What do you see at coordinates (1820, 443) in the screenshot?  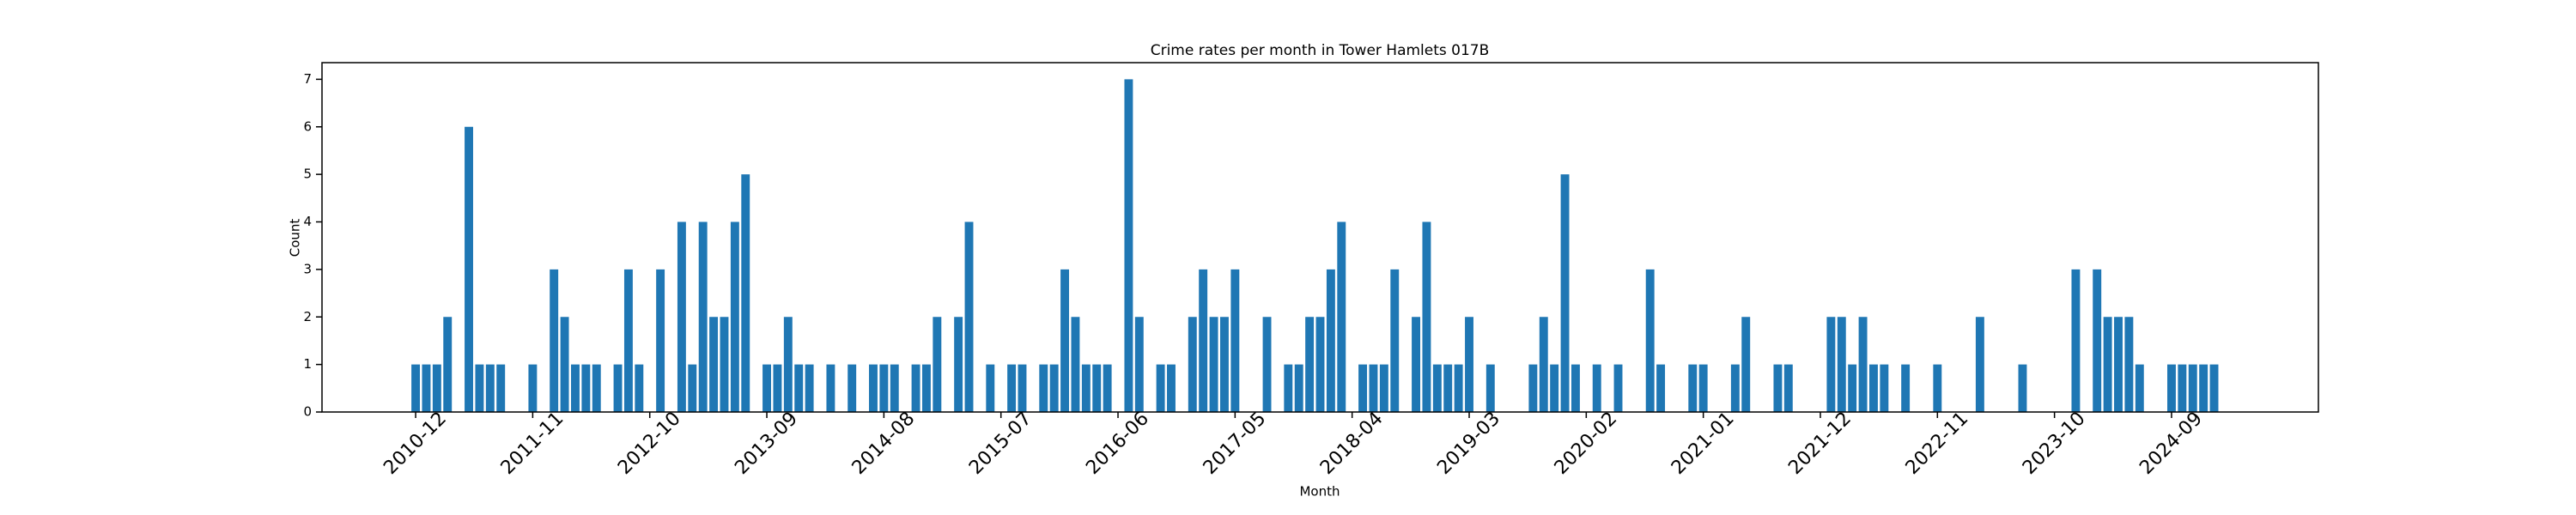 I see `x-tick-label: 2021-12` at bounding box center [1820, 443].